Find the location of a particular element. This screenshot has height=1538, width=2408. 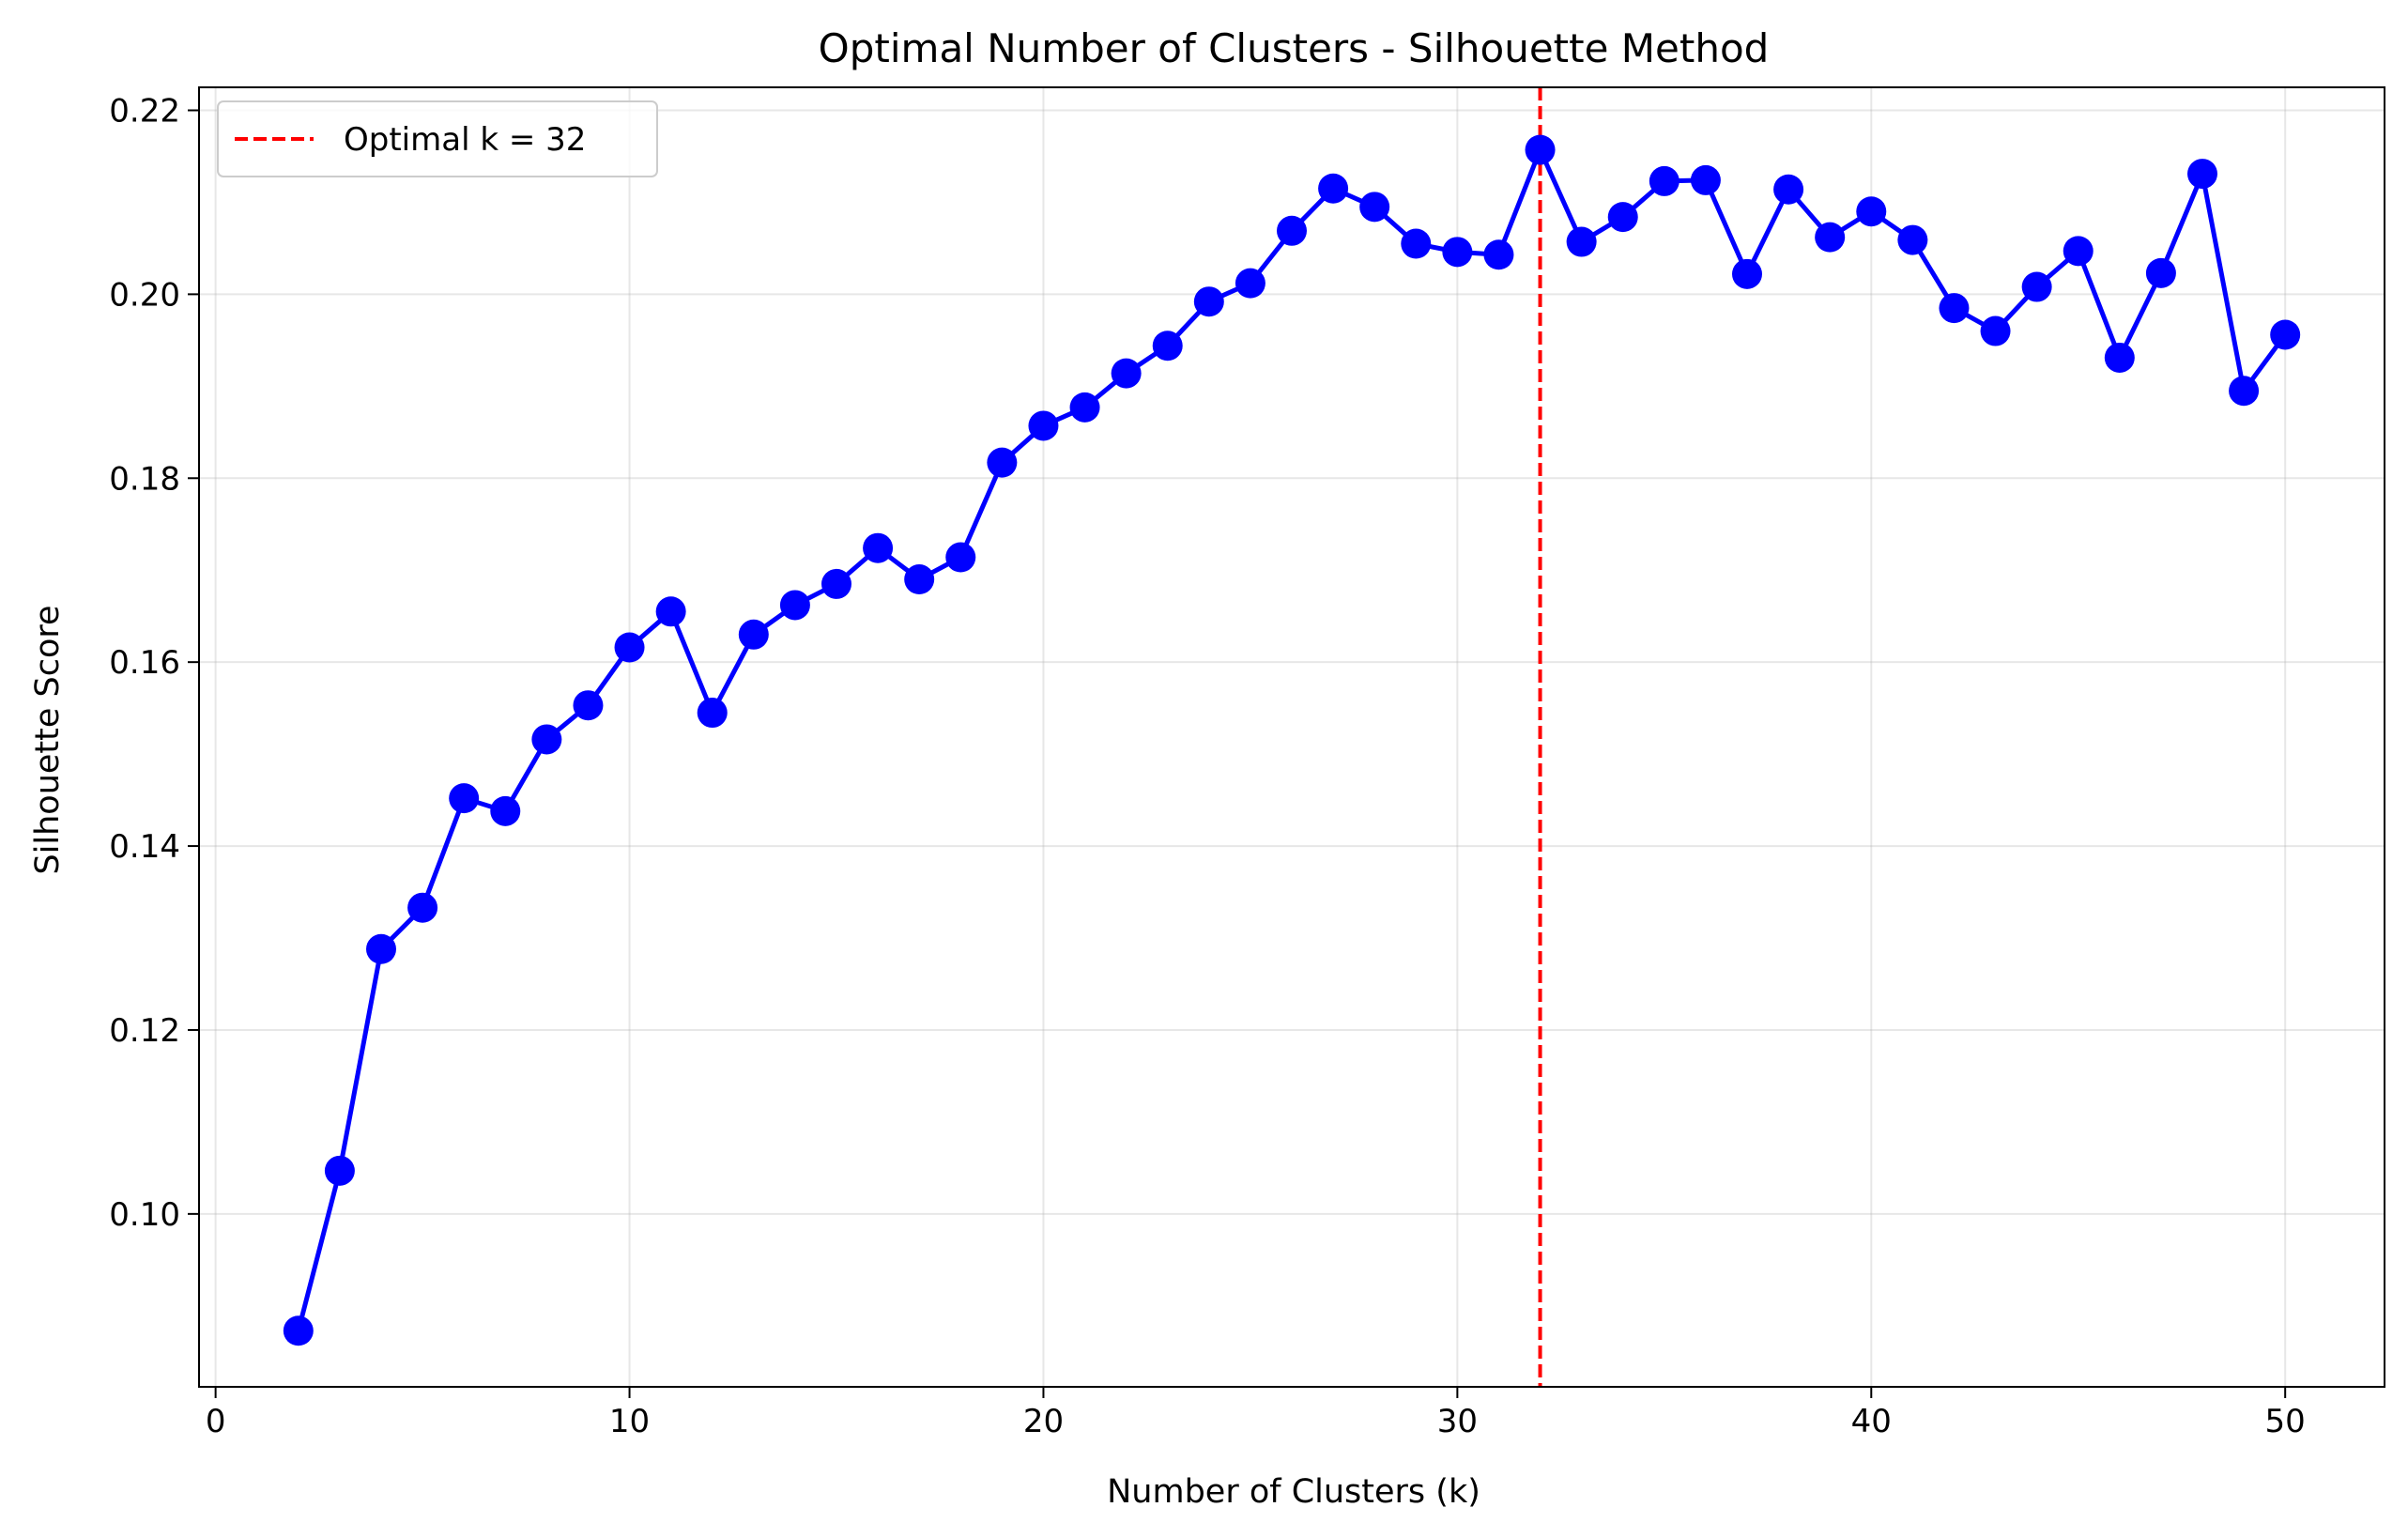

x-axis-label: Number of Clusters (k) is located at coordinates (1293, 1492).